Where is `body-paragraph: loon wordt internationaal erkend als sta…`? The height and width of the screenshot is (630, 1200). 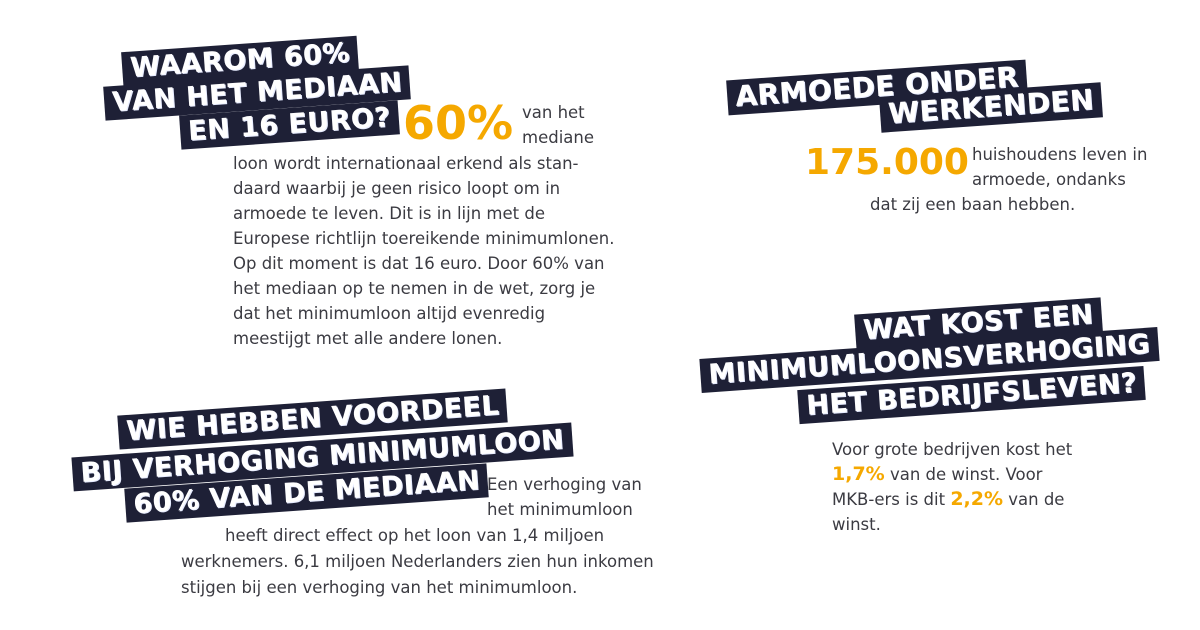 body-paragraph: loon wordt internationaal erkend als sta… is located at coordinates (423, 251).